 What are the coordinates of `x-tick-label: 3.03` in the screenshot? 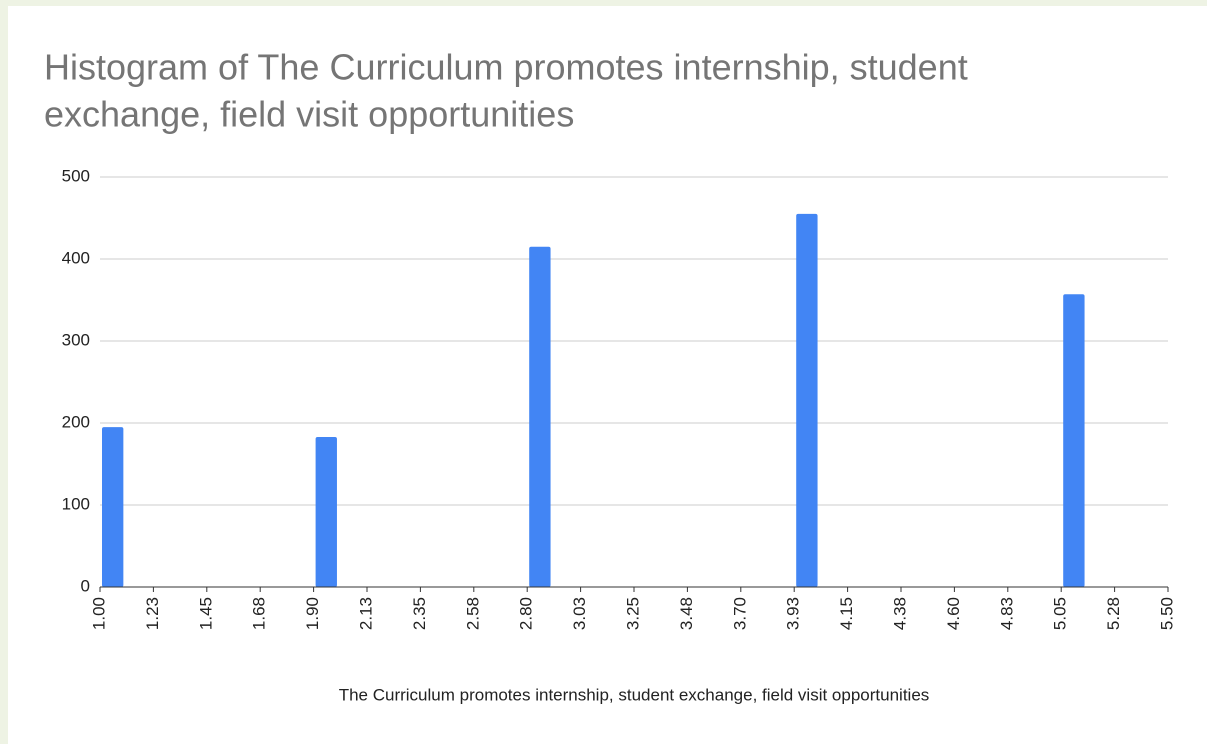 It's located at (579, 613).